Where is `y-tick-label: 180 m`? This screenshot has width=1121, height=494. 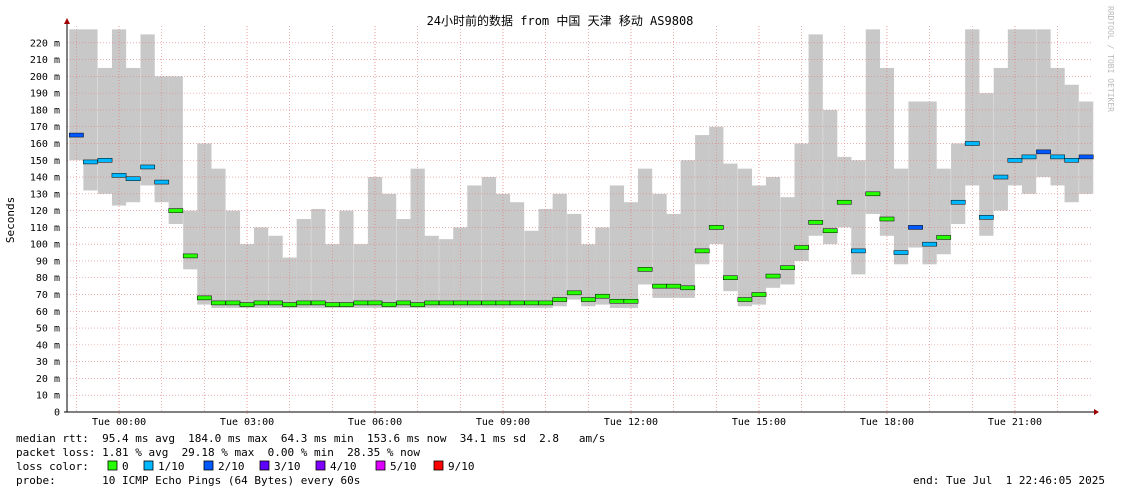 y-tick-label: 180 m is located at coordinates (45, 110).